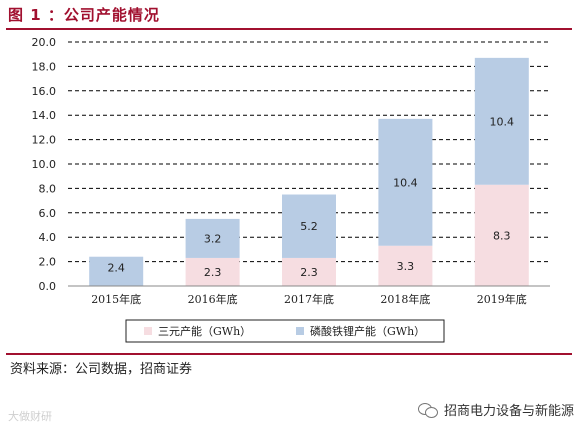 This screenshot has width=586, height=434. I want to click on watermark-right-text: 招商电力设备与新能源, so click(508, 411).